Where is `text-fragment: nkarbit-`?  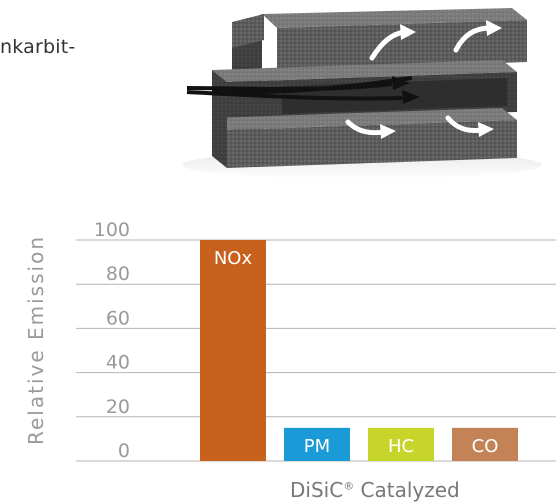 text-fragment: nkarbit- is located at coordinates (38, 47).